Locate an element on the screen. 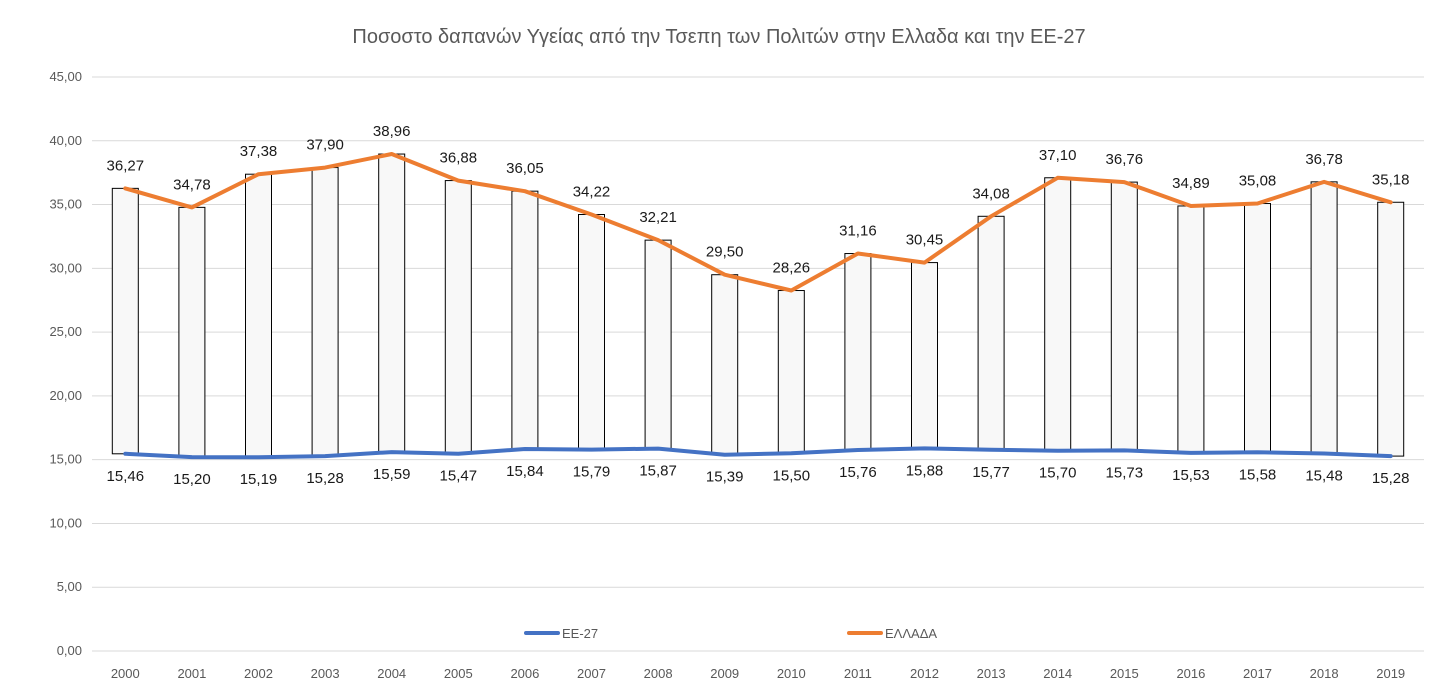 The image size is (1438, 699). x-tick-label: 2011 is located at coordinates (858, 673).